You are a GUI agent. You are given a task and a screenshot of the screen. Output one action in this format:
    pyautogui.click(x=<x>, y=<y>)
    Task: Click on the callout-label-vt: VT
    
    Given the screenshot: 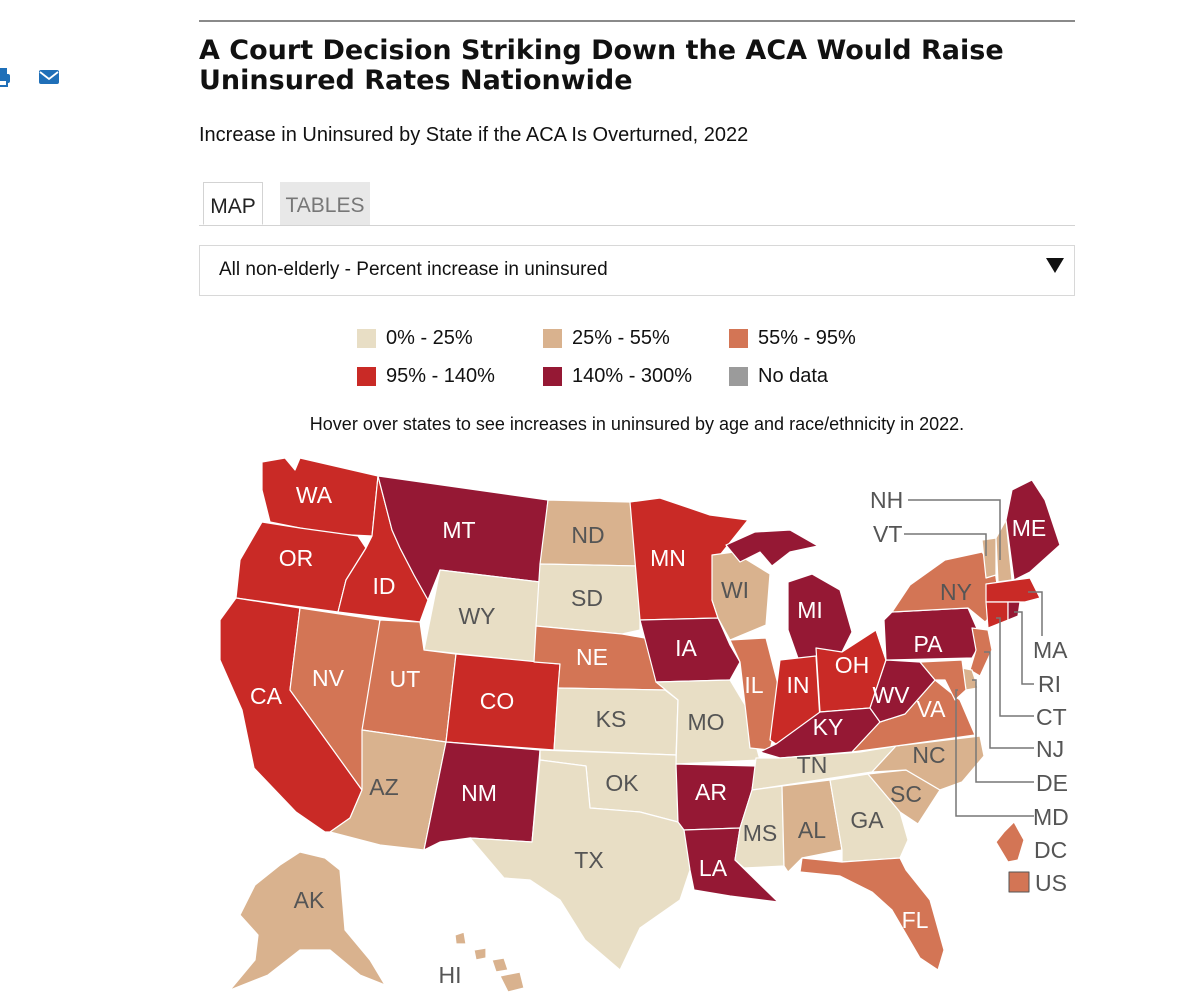 What is the action you would take?
    pyautogui.click(x=887, y=534)
    